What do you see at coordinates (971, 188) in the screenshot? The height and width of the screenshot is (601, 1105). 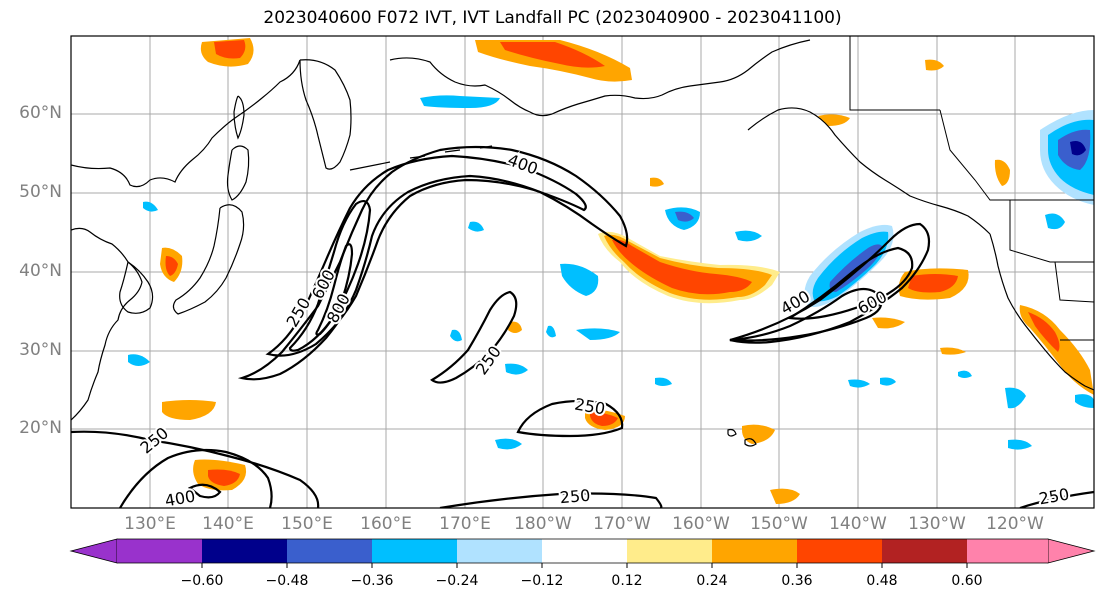 I see `political-borders` at bounding box center [971, 188].